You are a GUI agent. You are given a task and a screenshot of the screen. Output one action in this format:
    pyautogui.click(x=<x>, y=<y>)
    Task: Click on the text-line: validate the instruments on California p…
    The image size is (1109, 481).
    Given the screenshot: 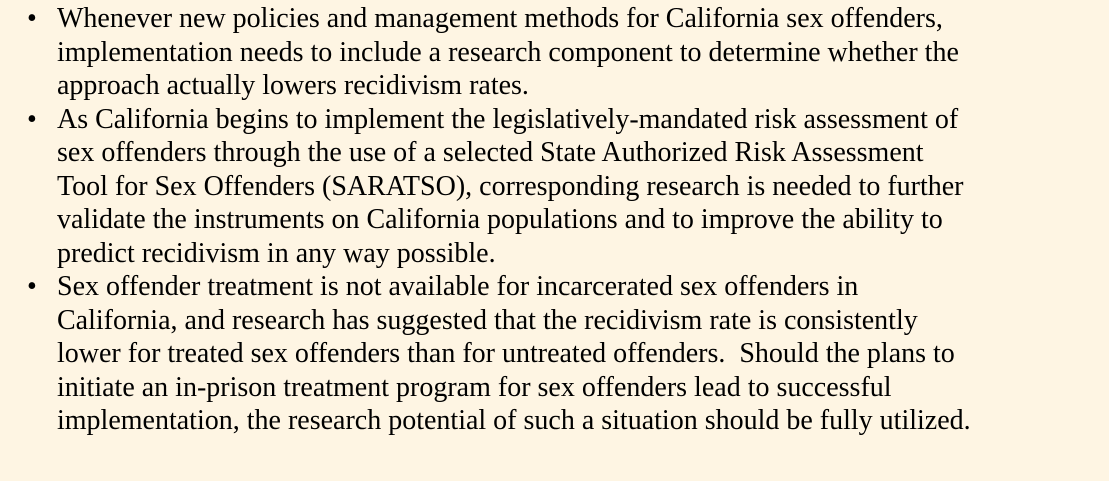 What is the action you would take?
    pyautogui.click(x=500, y=219)
    